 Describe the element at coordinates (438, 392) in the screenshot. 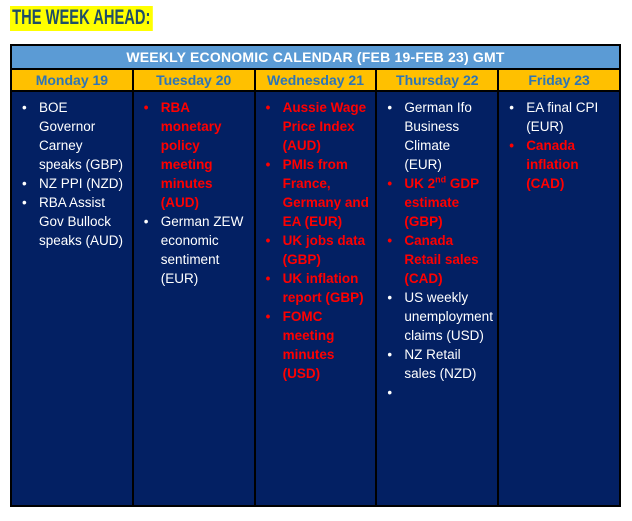

I see `calendar-event` at that location.